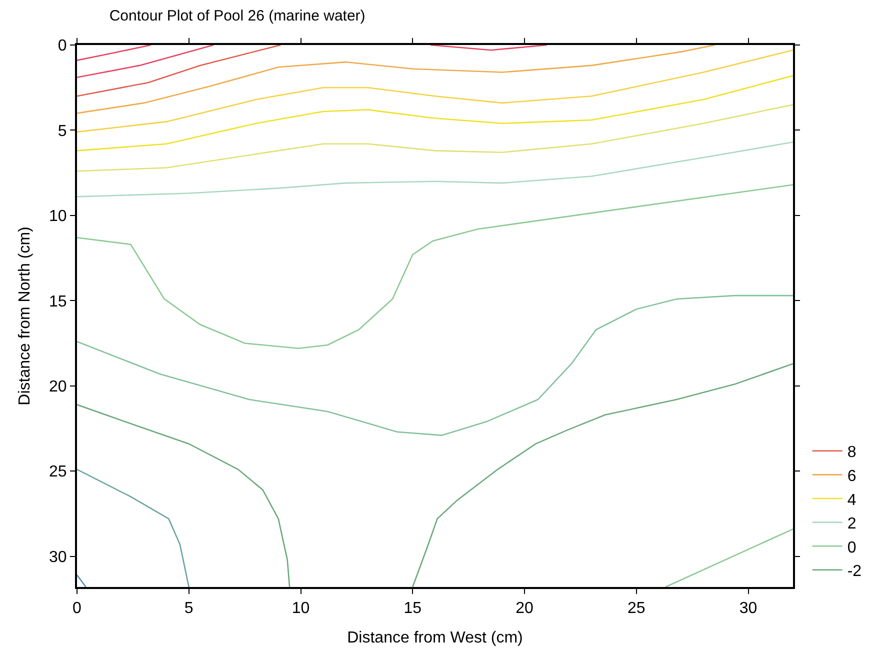  Describe the element at coordinates (237, 15) in the screenshot. I see `chart-title: Contour Plot of Pool 26 (marine water)` at that location.